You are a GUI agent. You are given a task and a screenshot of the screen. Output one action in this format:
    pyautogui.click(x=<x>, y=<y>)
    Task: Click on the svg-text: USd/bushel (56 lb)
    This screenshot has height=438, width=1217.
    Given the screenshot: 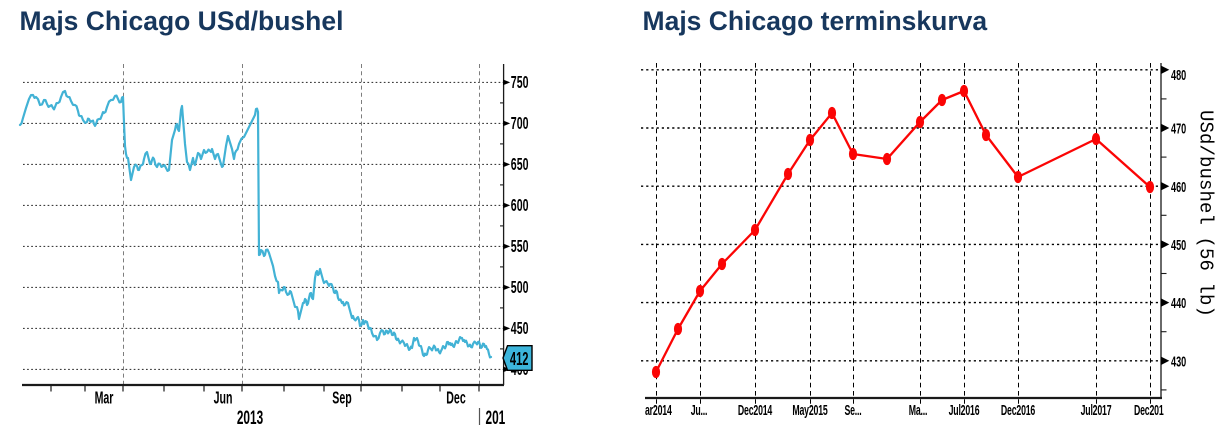 What is the action you would take?
    pyautogui.click(x=1206, y=213)
    